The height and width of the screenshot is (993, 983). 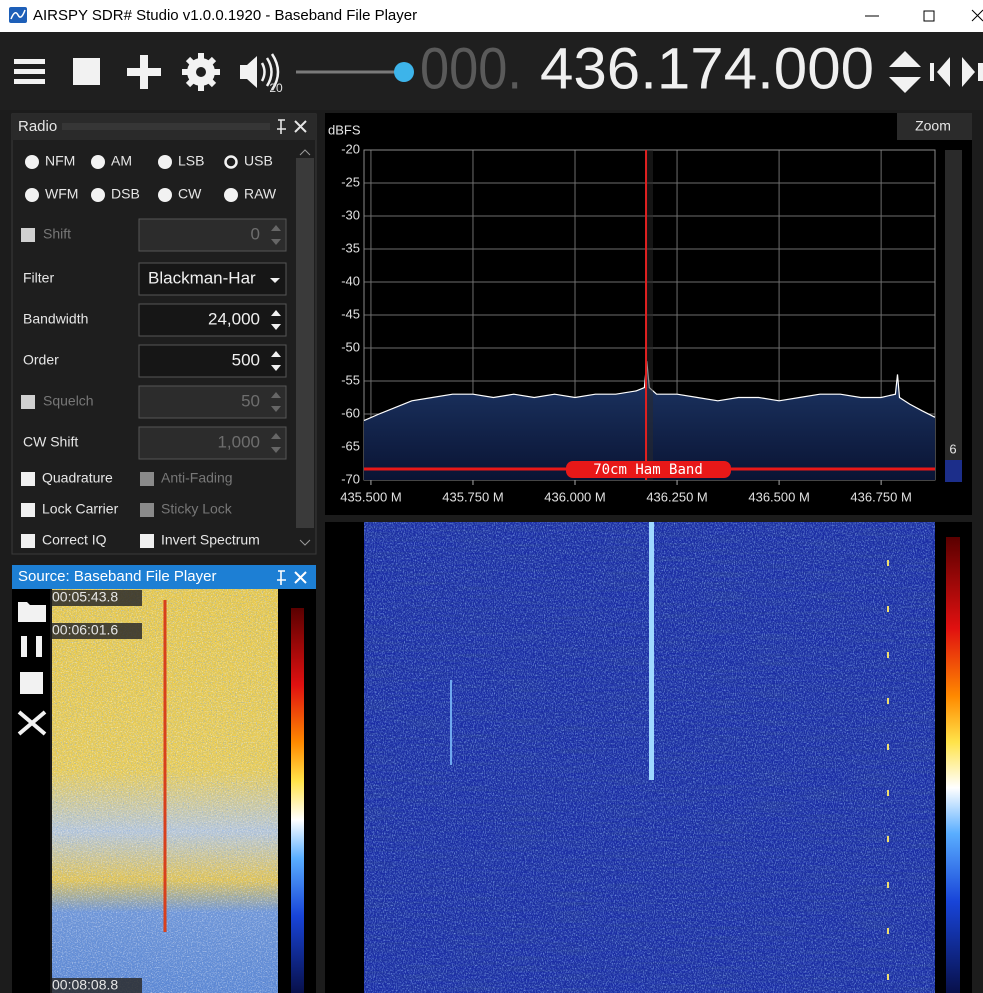 I want to click on waterfall-signal, so click(x=651, y=651).